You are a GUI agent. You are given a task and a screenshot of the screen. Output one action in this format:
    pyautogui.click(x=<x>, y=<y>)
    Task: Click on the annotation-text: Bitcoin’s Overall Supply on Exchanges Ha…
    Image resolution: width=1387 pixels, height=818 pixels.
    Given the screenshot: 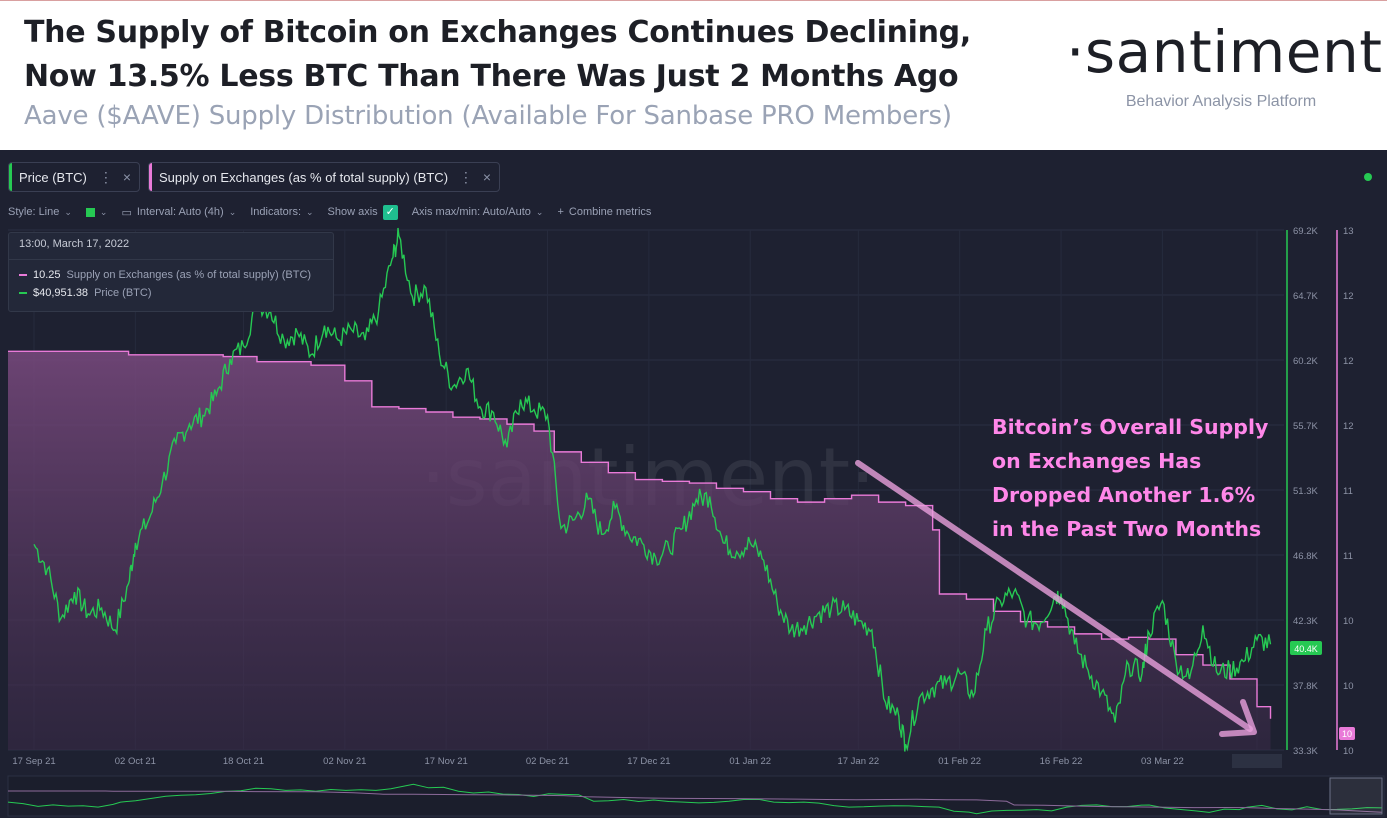 What is the action you would take?
    pyautogui.click(x=1130, y=478)
    